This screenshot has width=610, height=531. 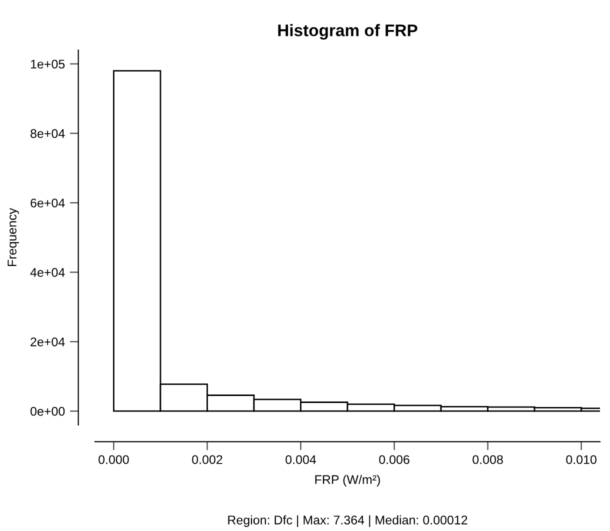 I want to click on x-tick-label: 0.002, so click(x=207, y=459).